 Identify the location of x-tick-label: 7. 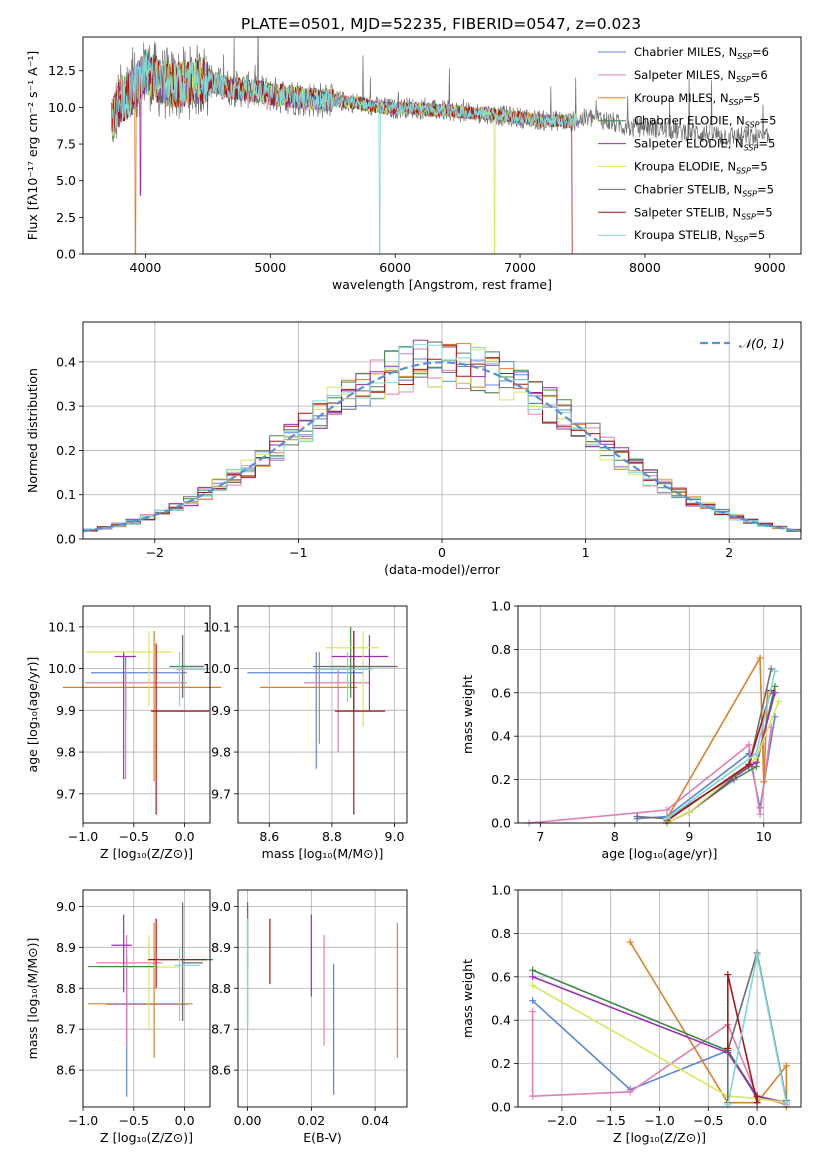
(540, 836).